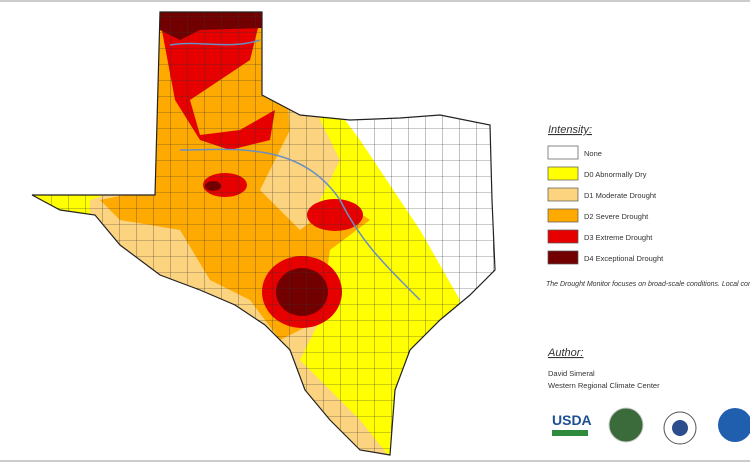 The height and width of the screenshot is (463, 750). Describe the element at coordinates (618, 237) in the screenshot. I see `legend-label: D3 Extreme Drought` at that location.